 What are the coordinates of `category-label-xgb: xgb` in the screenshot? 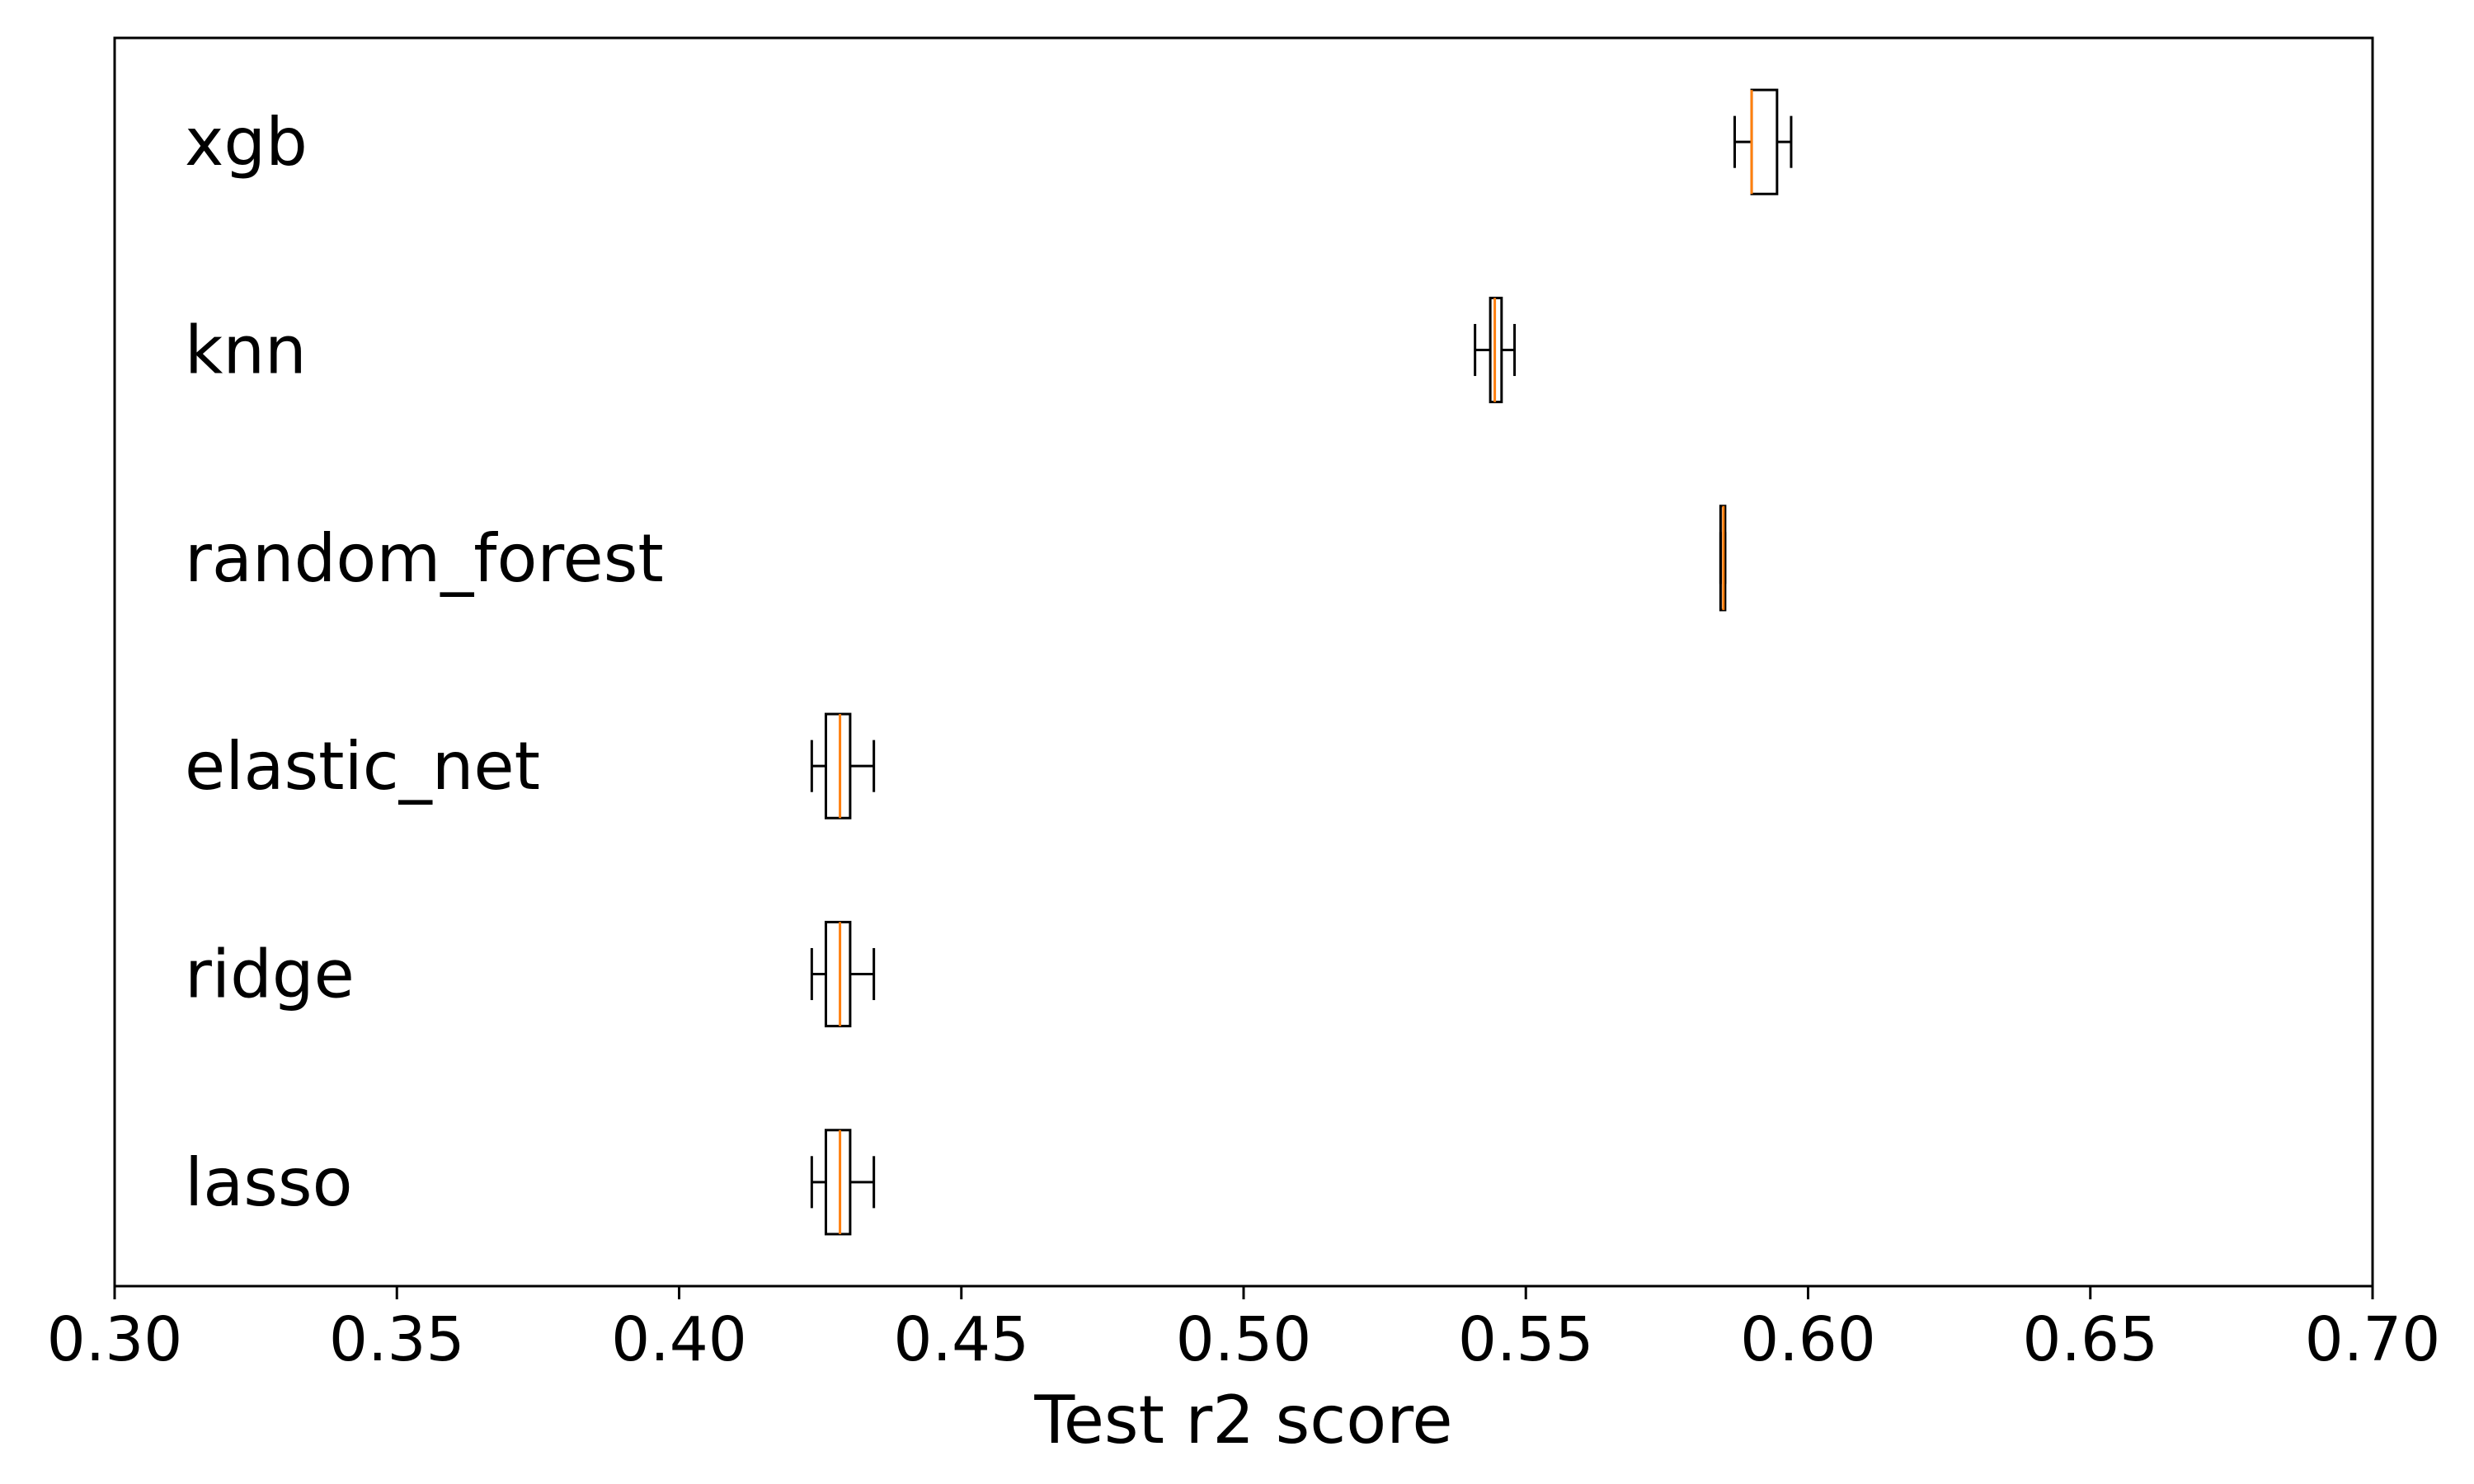 It's located at (246, 142).